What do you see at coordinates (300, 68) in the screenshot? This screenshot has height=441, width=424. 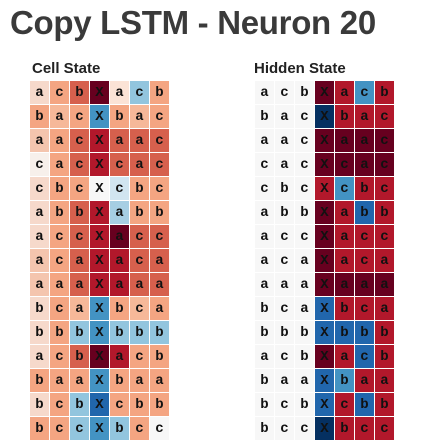 I see `hidden-state-label: Hidden State` at bounding box center [300, 68].